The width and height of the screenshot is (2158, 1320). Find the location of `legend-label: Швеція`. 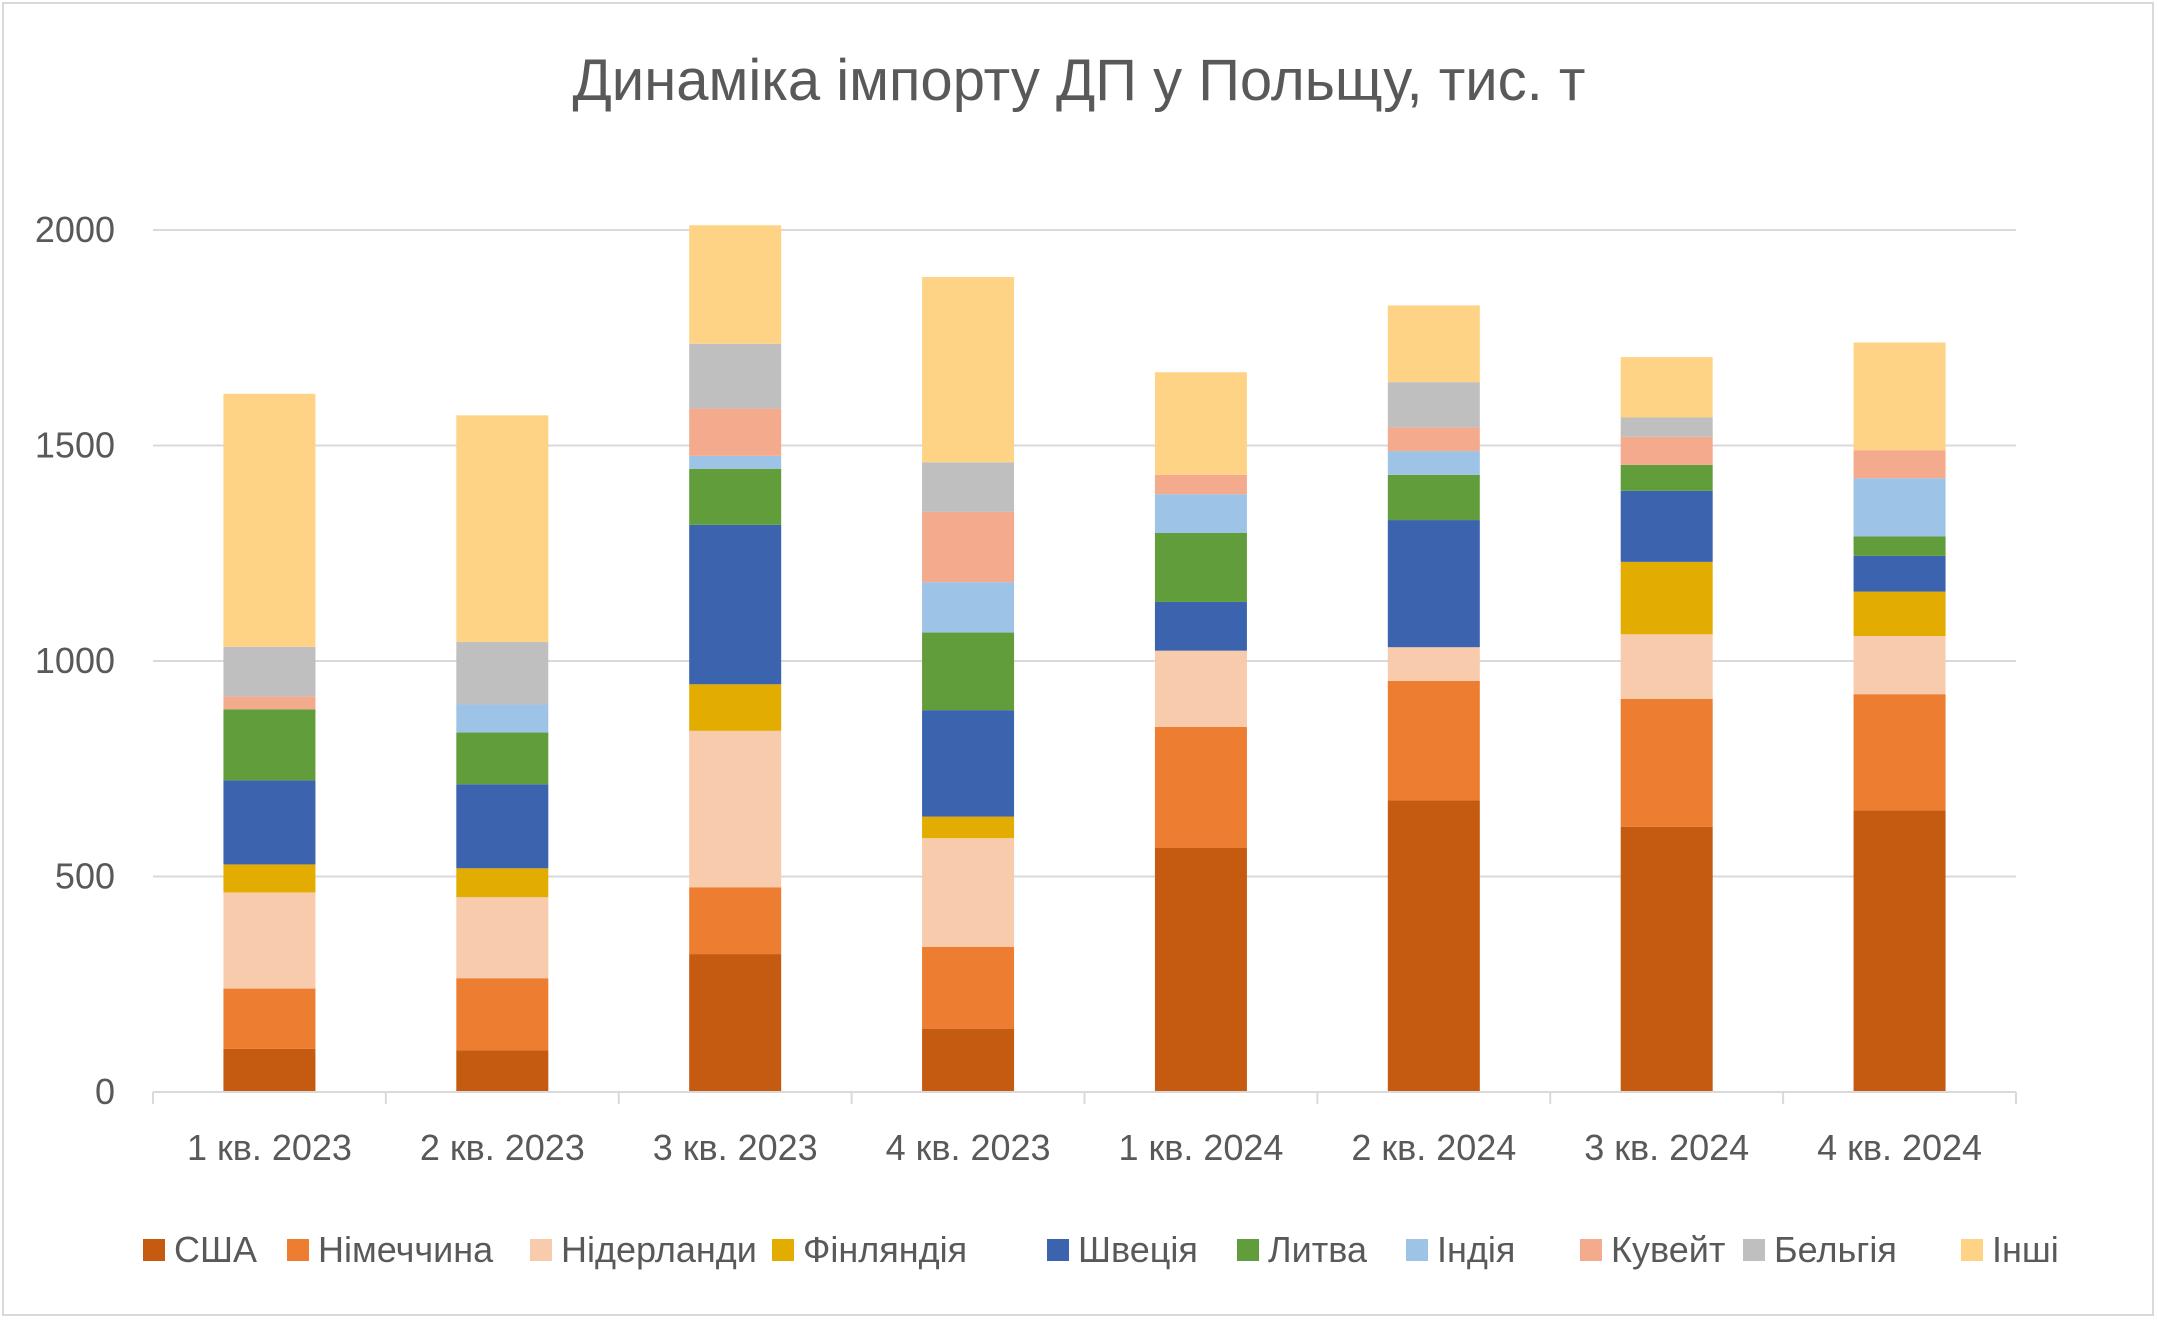

legend-label: Швеція is located at coordinates (1138, 1249).